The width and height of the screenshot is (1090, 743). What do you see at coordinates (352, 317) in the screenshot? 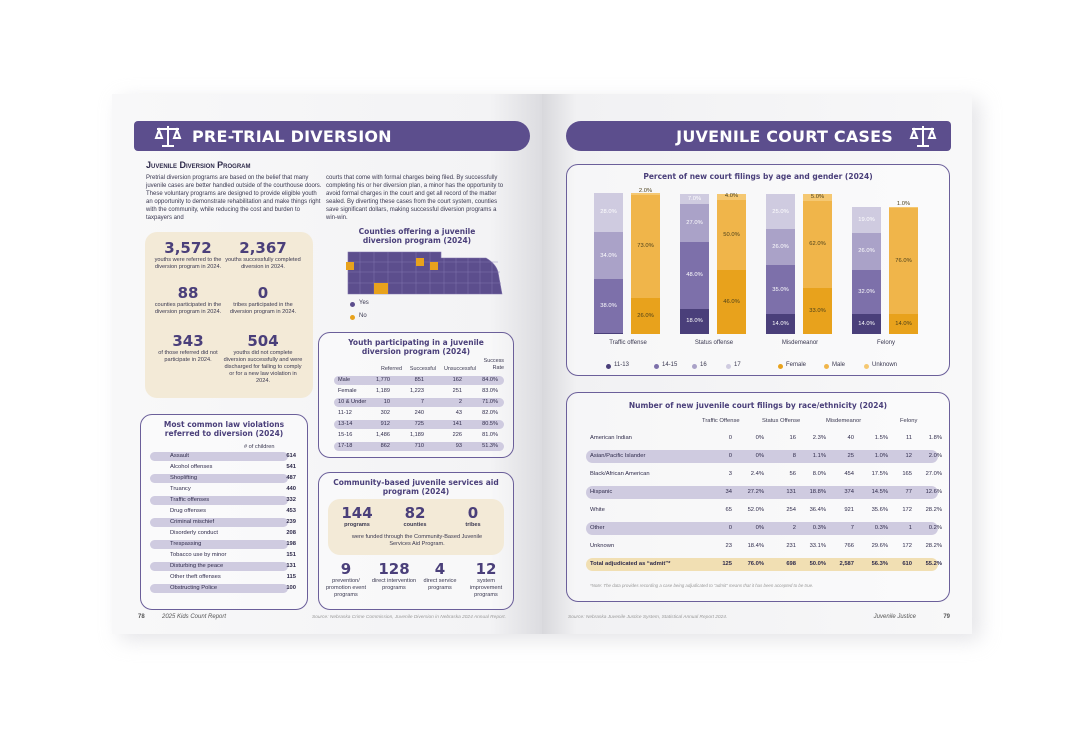
I see `legend-no-swatch` at bounding box center [352, 317].